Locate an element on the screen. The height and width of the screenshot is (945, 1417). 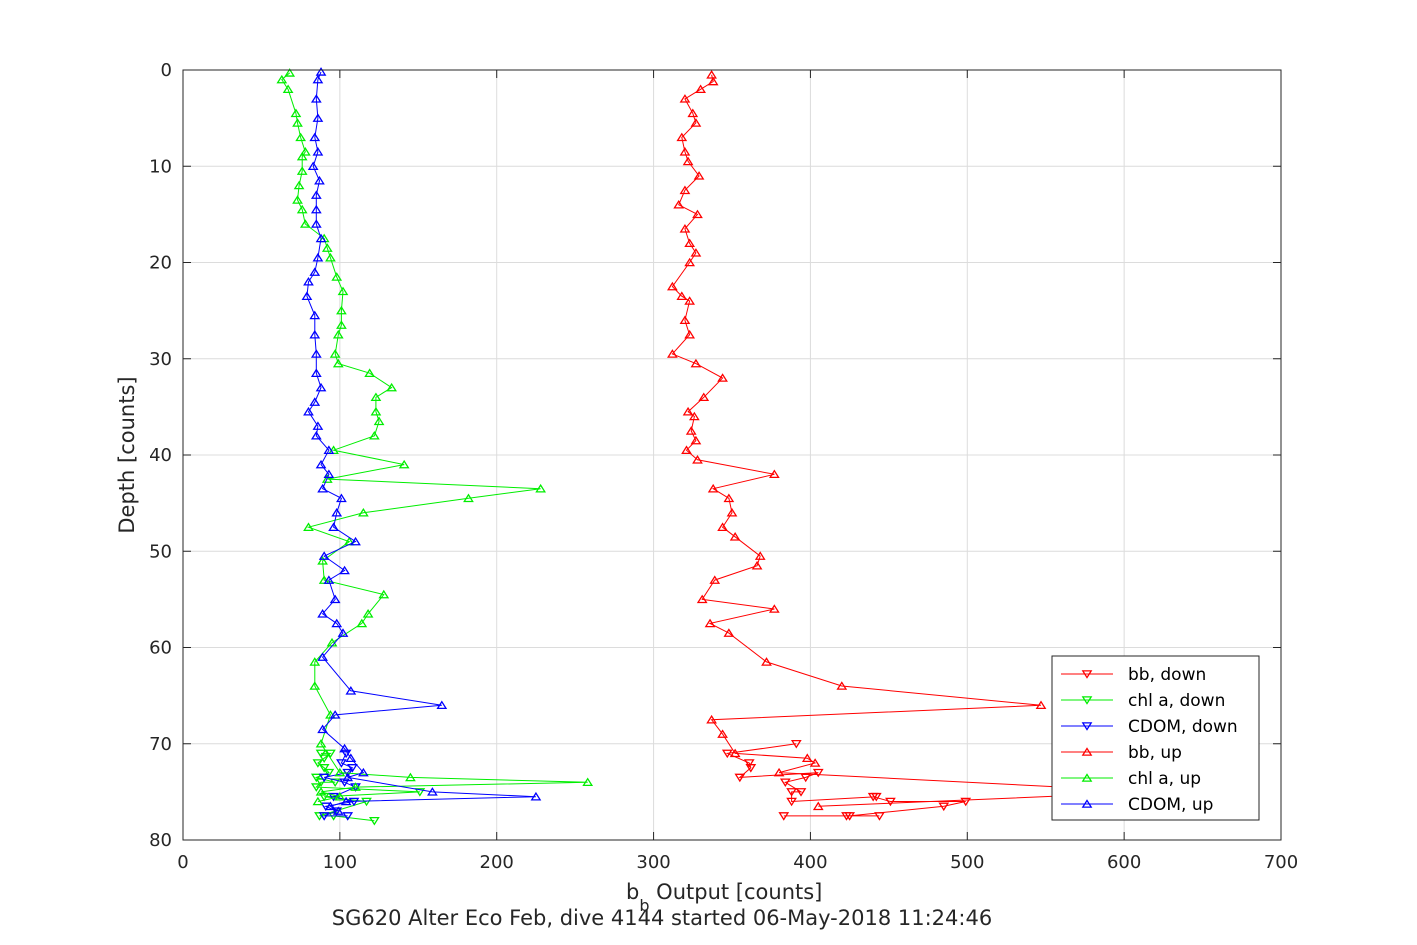
legend-marker-chl-a-down is located at coordinates (1087, 700).